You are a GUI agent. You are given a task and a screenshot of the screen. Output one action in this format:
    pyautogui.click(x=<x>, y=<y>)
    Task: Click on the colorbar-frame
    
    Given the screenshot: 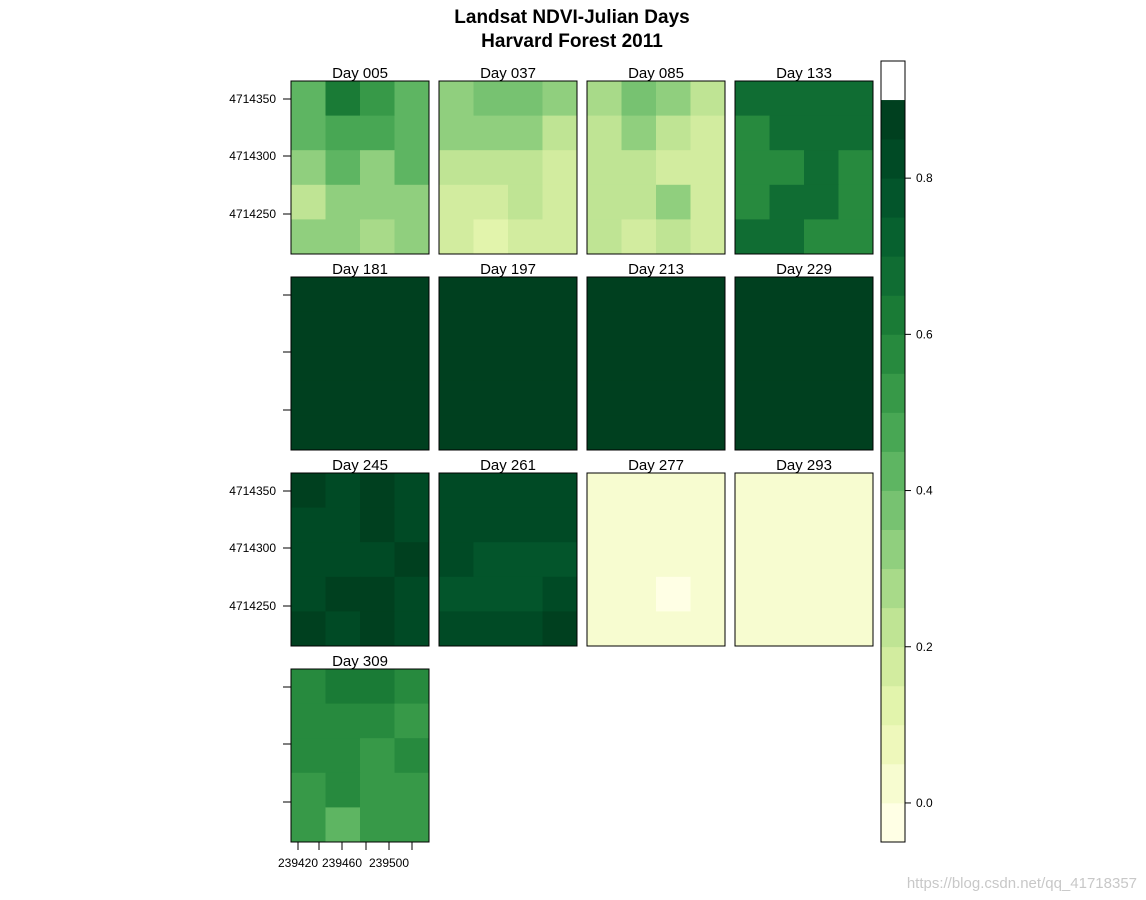 What is the action you would take?
    pyautogui.click(x=893, y=451)
    